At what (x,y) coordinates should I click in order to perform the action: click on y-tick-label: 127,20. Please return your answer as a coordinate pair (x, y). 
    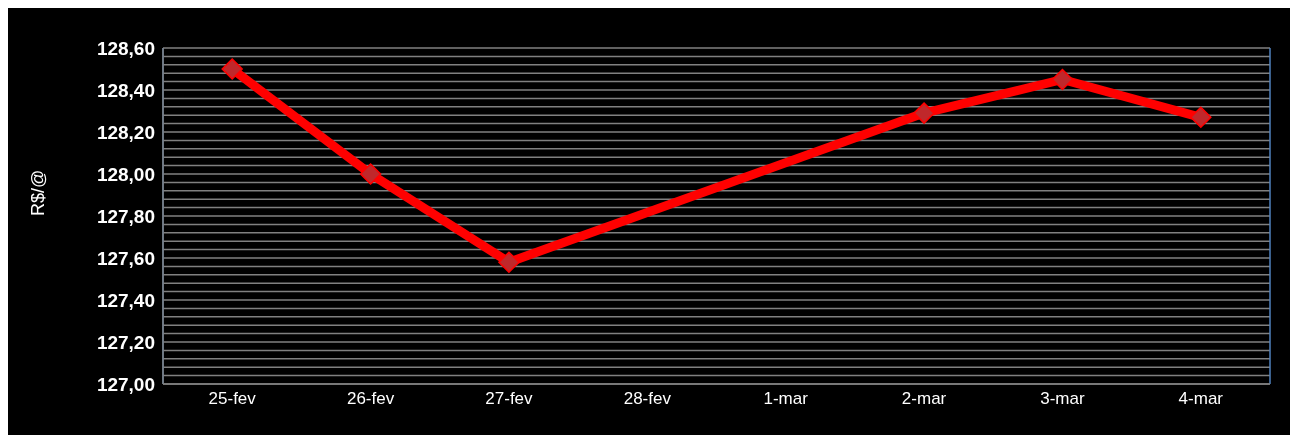
    Looking at the image, I should click on (125, 342).